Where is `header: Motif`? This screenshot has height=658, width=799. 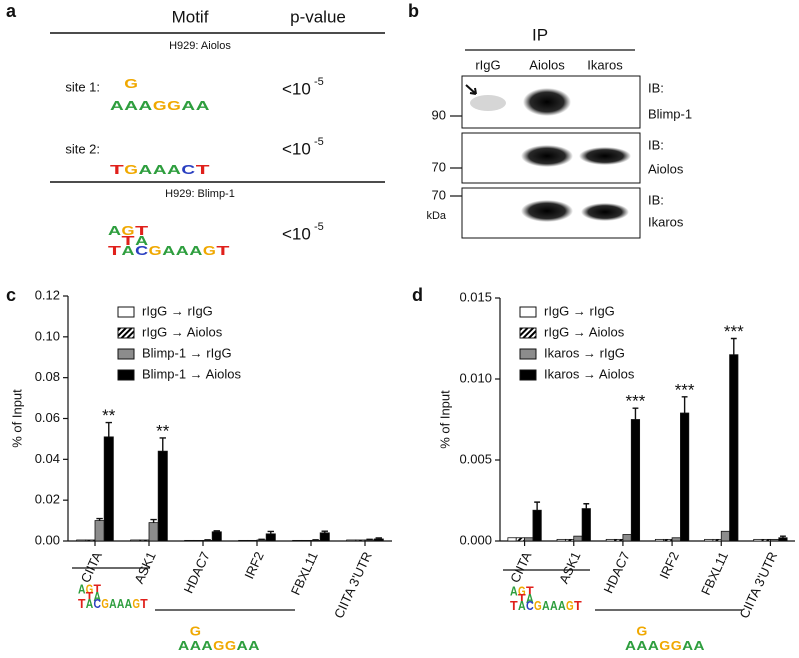 header: Motif is located at coordinates (190, 16).